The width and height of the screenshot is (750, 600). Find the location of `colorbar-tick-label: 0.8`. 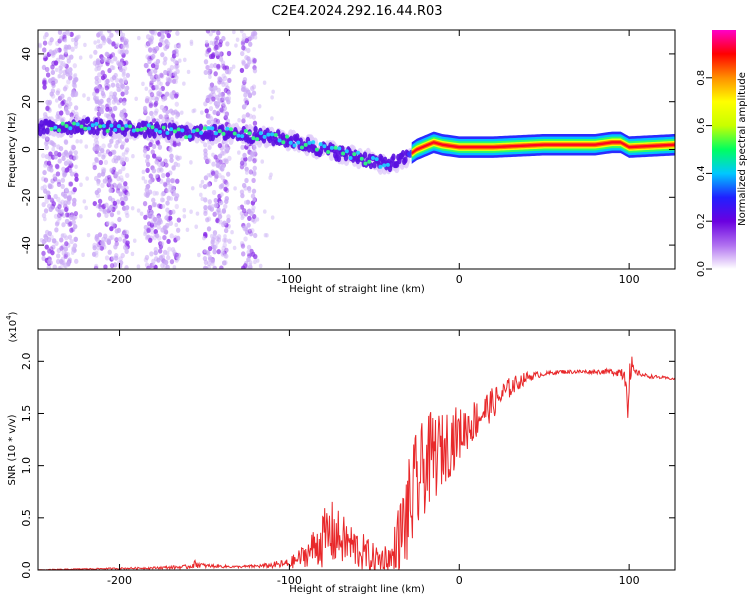

colorbar-tick-label: 0.8 is located at coordinates (701, 78).